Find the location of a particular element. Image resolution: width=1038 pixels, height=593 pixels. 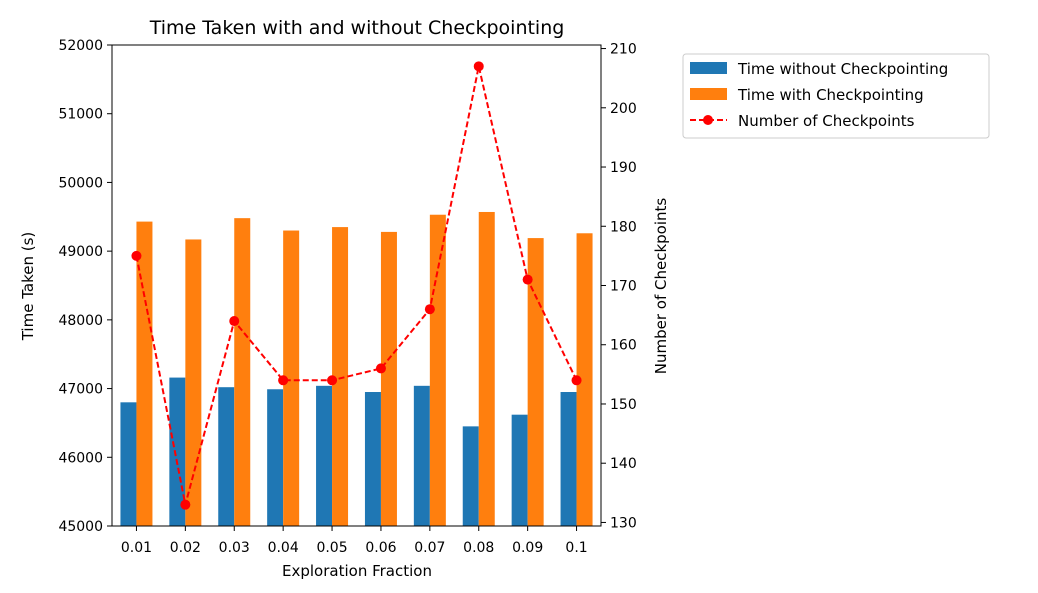

x-tick-label: 0.03 is located at coordinates (234, 548).